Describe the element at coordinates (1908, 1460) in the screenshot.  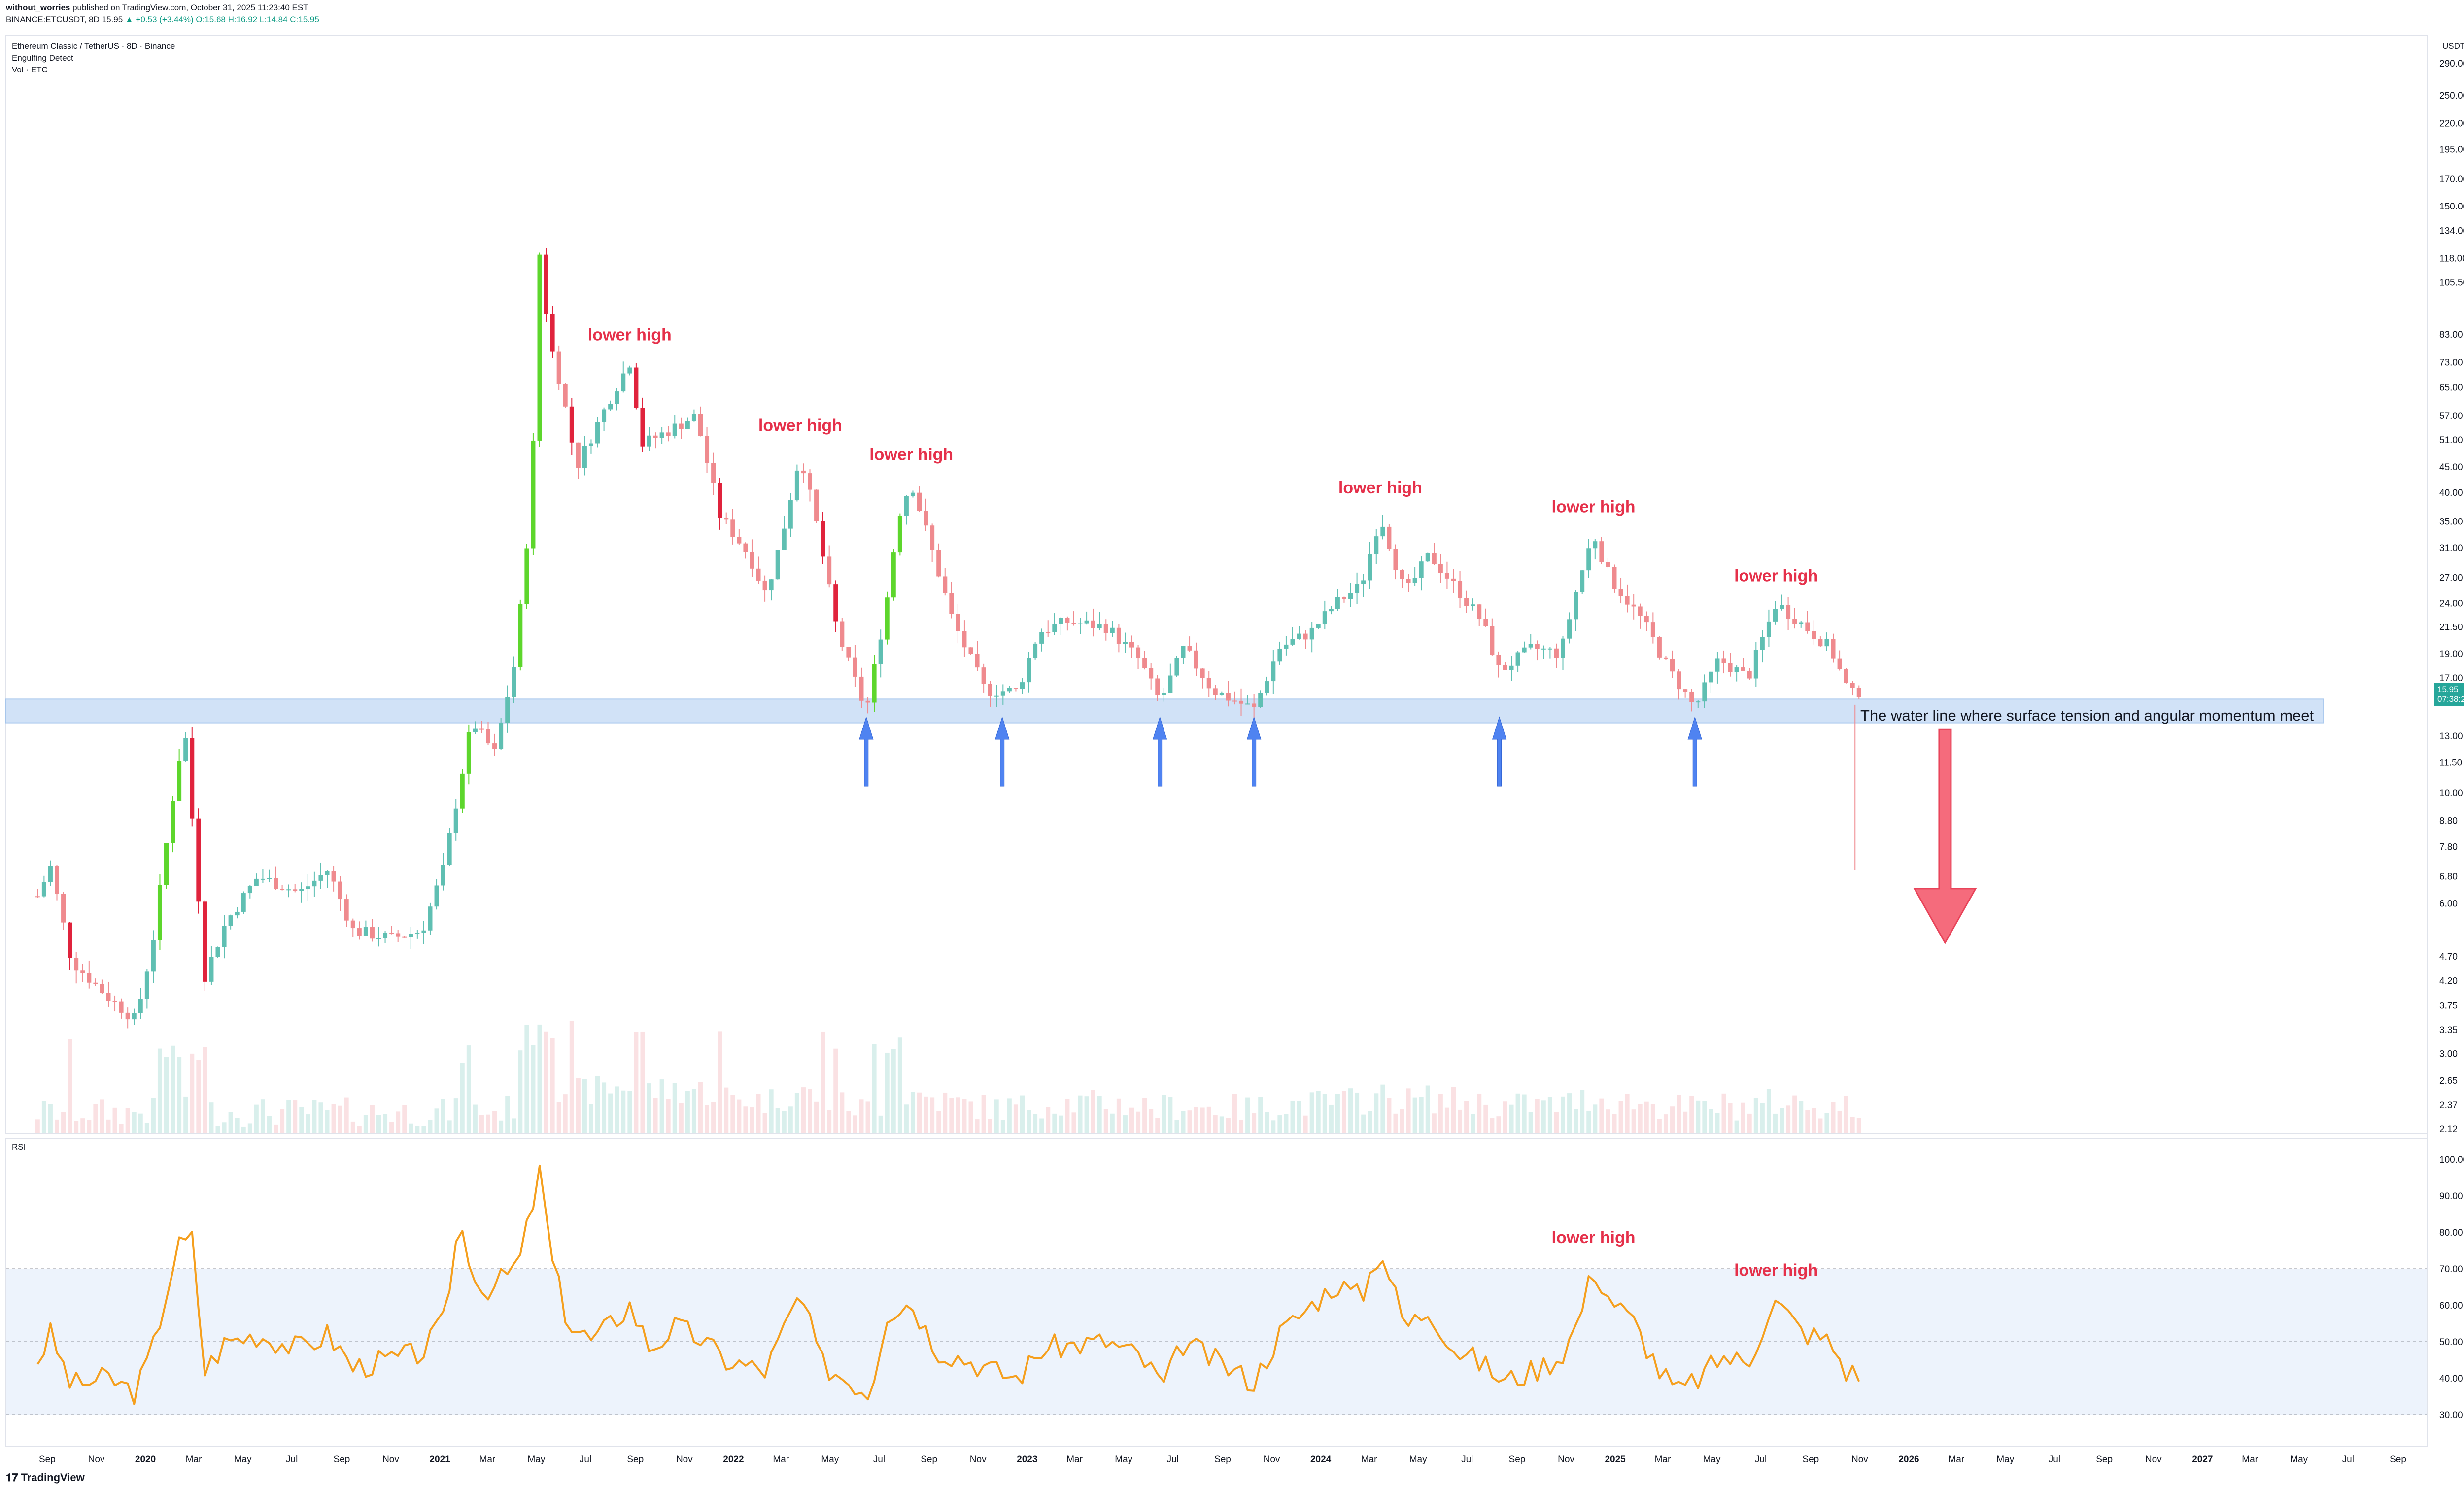
I see `time-tick-label: 2026` at that location.